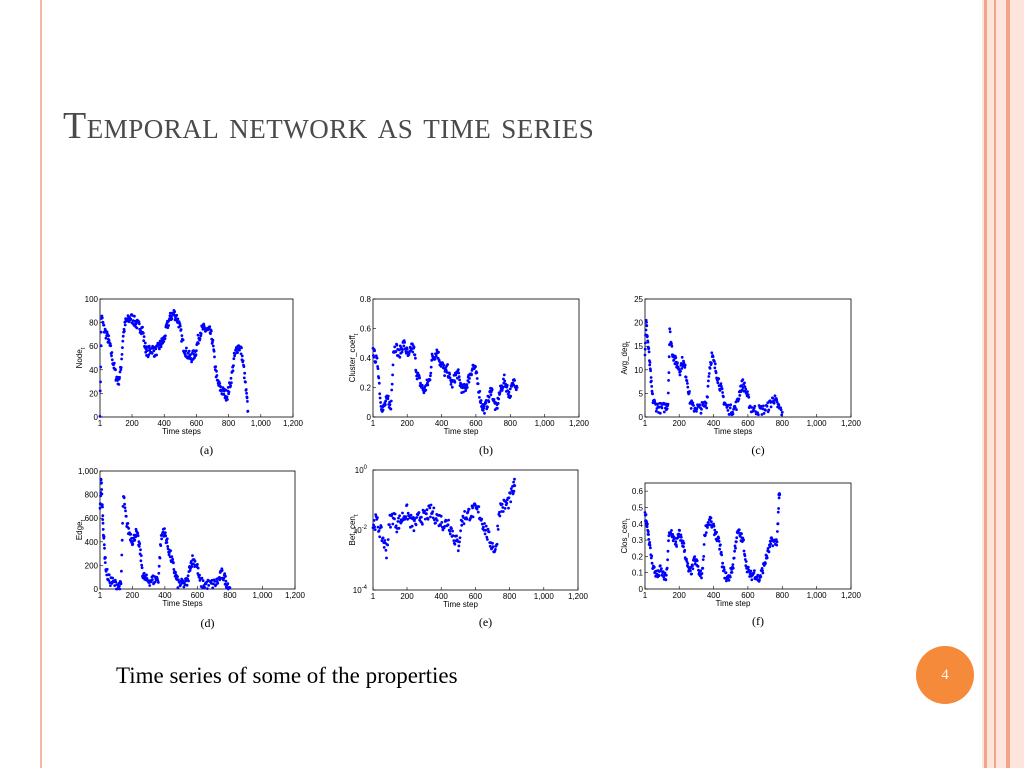 The image size is (1024, 768). I want to click on x-axis-label: Time step, so click(461, 431).